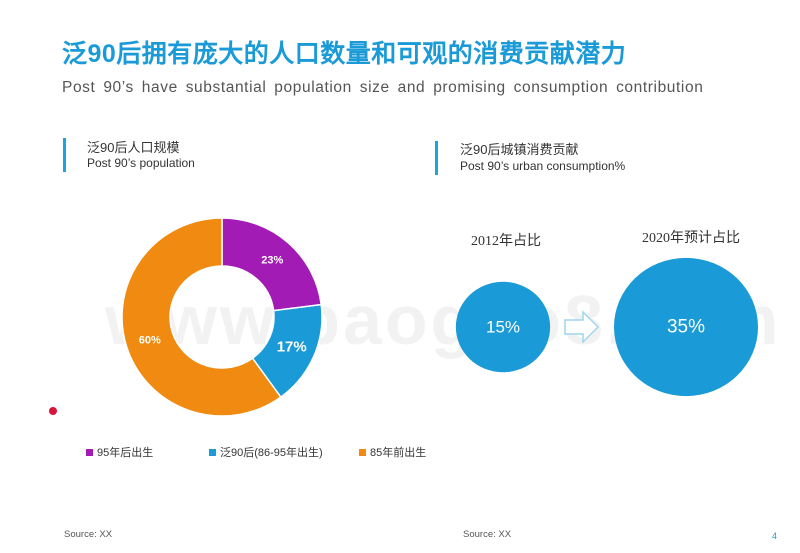 This screenshot has height=553, width=800. I want to click on source-right: Source: XX, so click(487, 534).